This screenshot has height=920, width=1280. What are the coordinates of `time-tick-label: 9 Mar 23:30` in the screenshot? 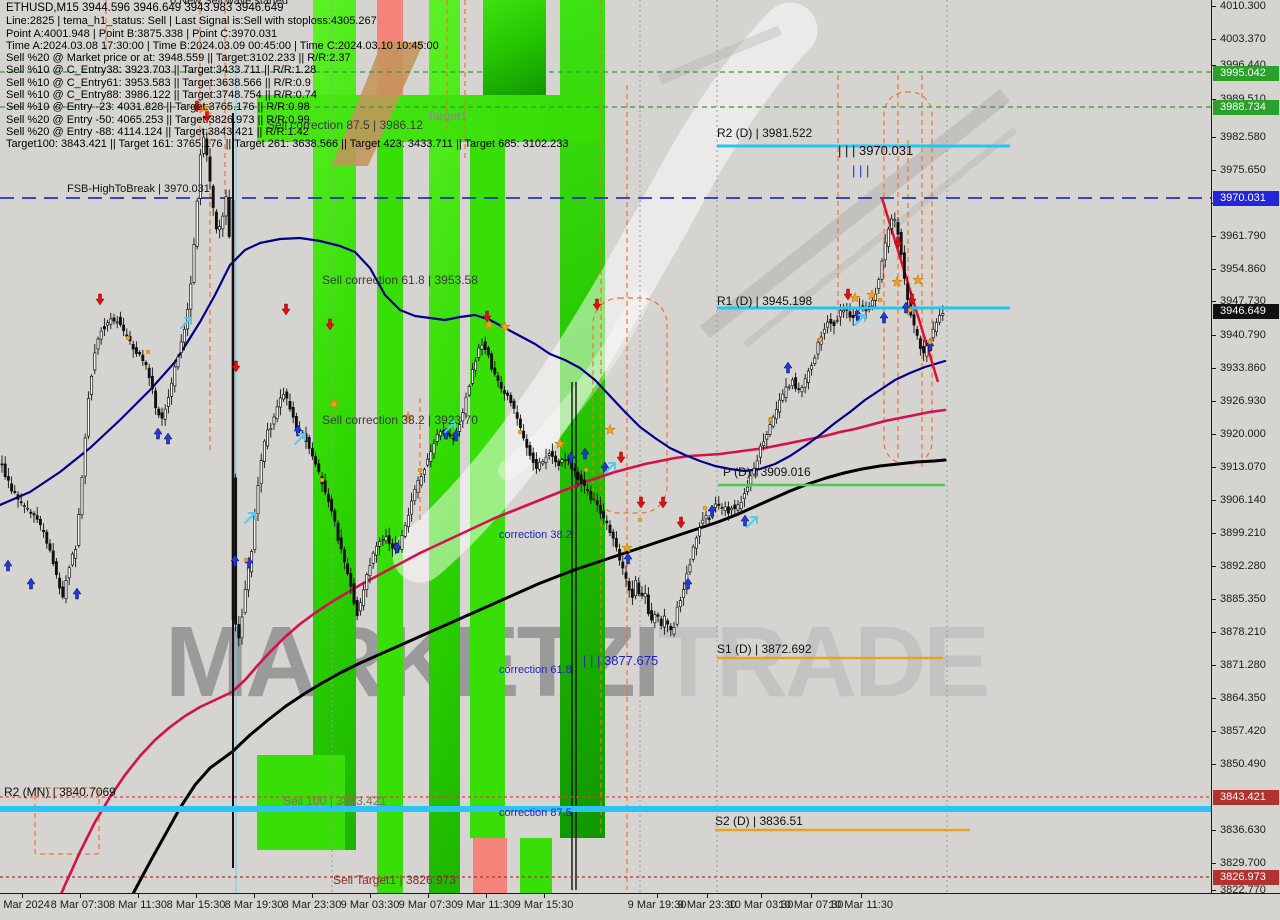 It's located at (707, 905).